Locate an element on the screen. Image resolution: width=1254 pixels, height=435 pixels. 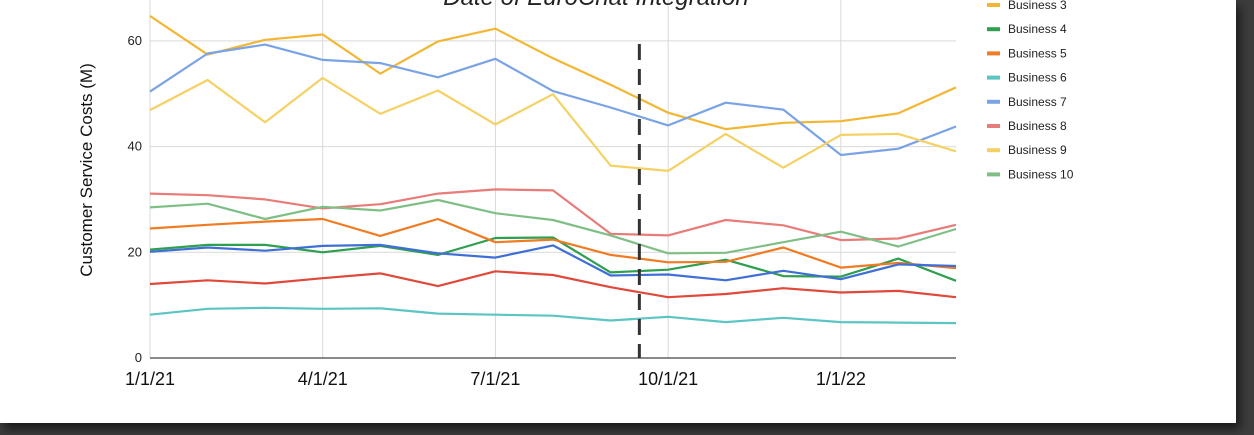
legend-label: Business 4 is located at coordinates (1037, 29).